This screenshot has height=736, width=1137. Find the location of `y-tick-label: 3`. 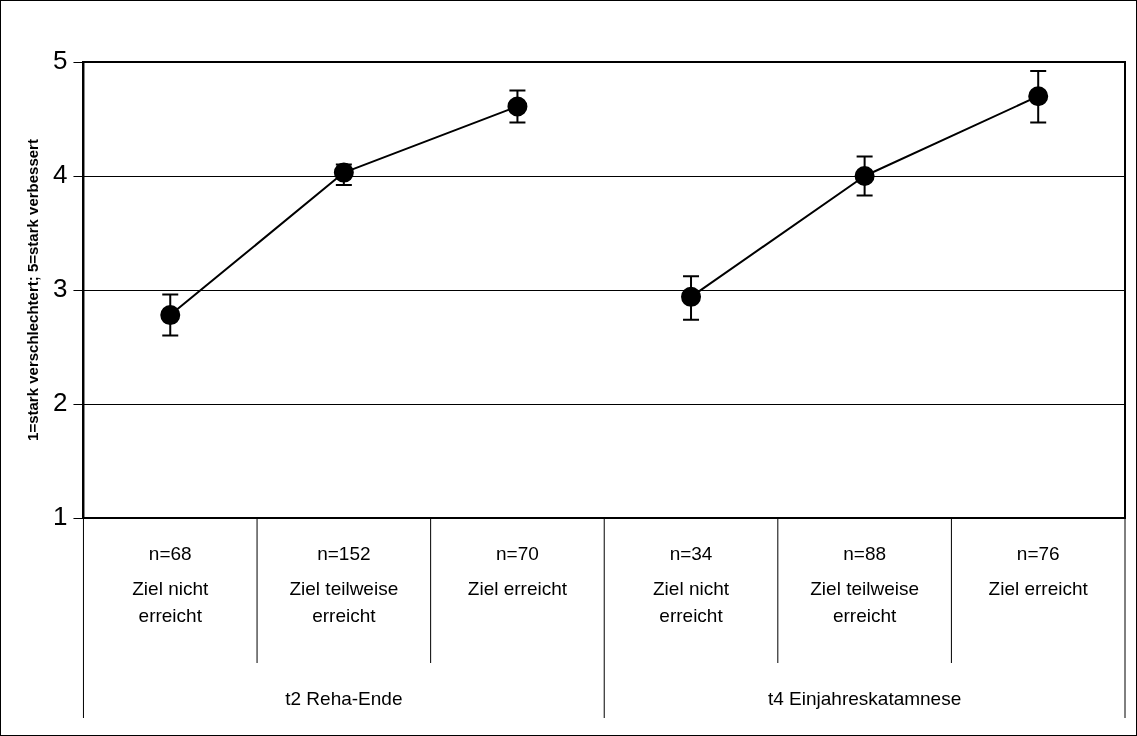

y-tick-label: 3 is located at coordinates (60, 288).